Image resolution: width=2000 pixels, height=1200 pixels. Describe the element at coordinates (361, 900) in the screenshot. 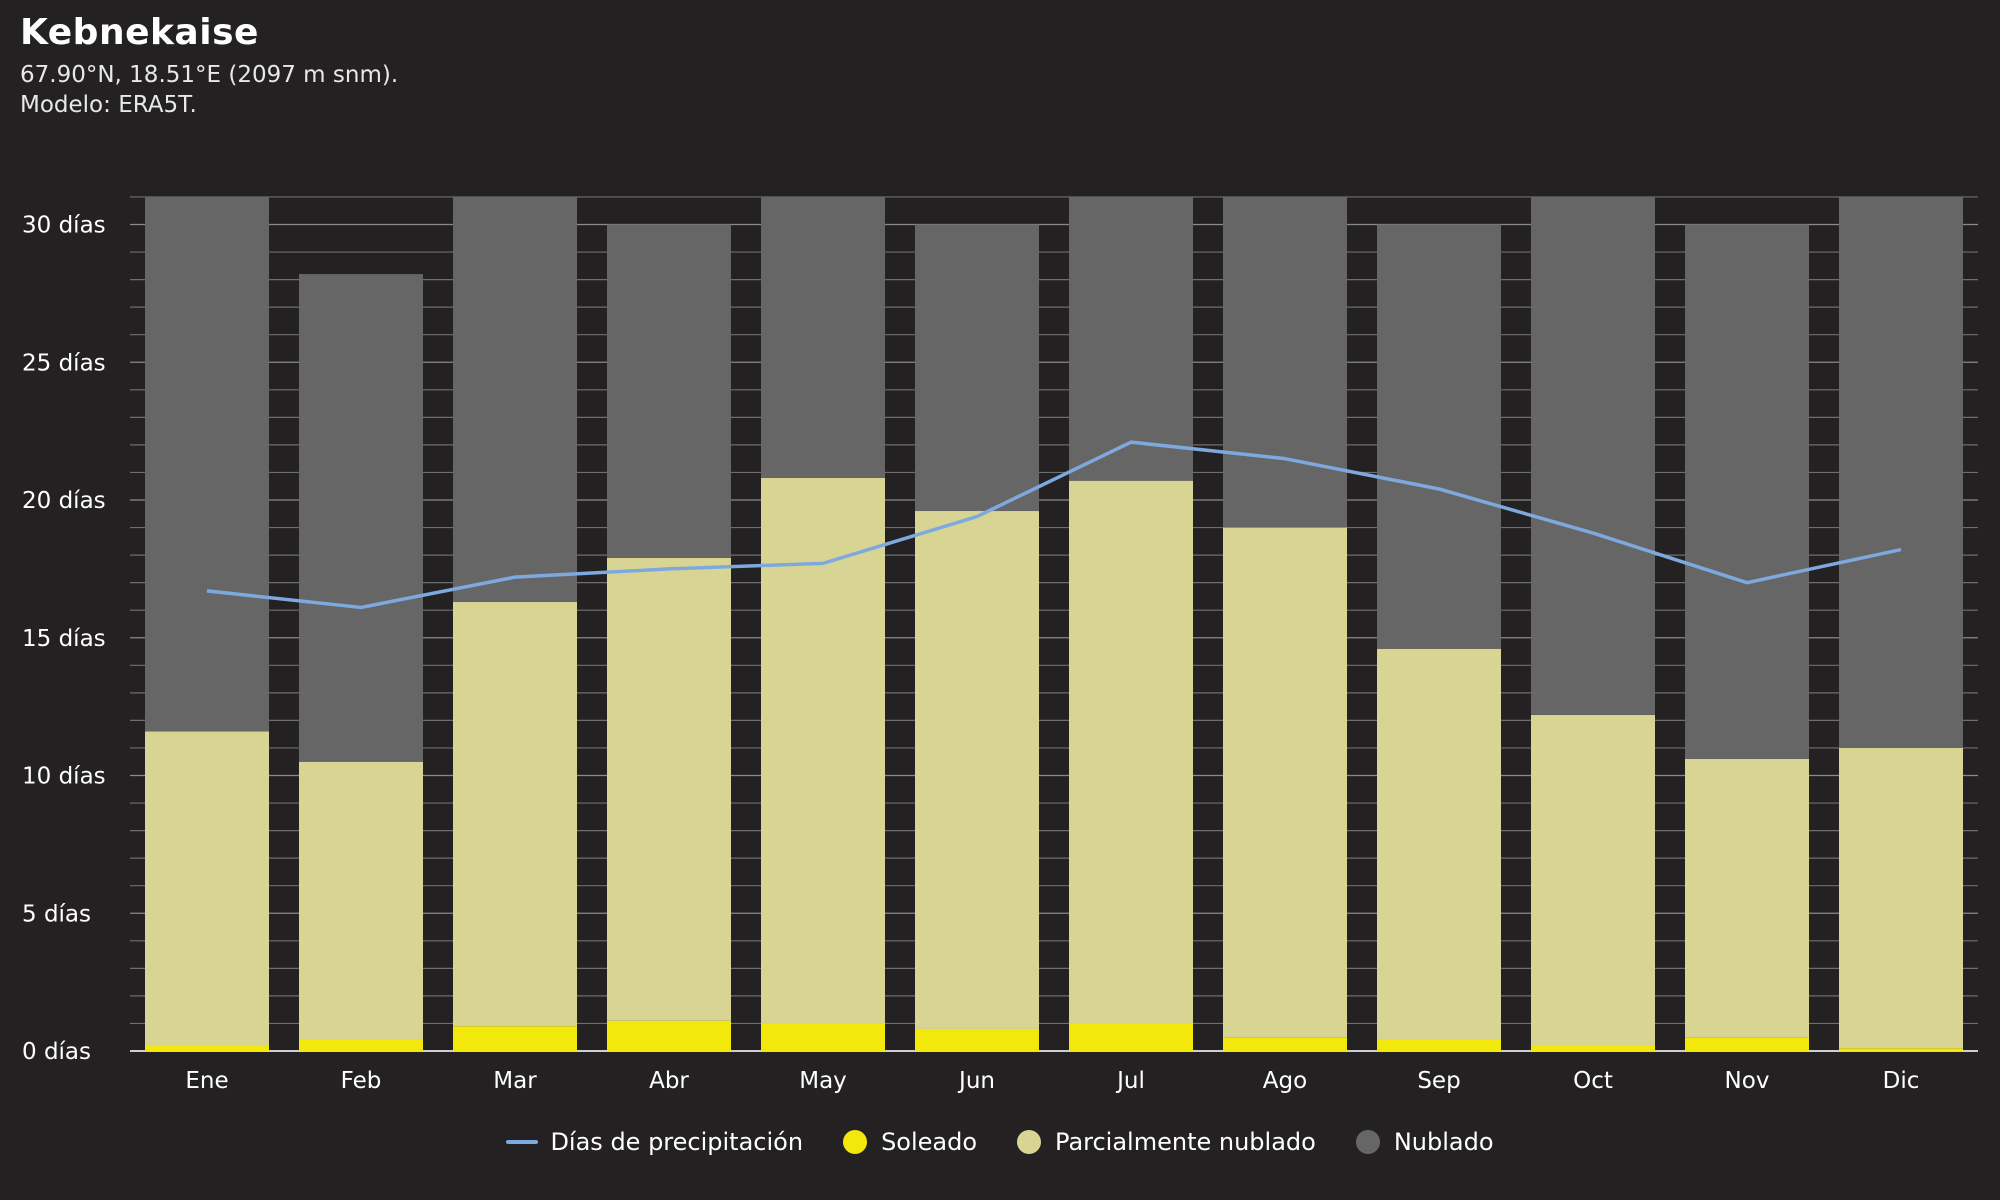

I see `bar-partly-cloudy-feb` at that location.